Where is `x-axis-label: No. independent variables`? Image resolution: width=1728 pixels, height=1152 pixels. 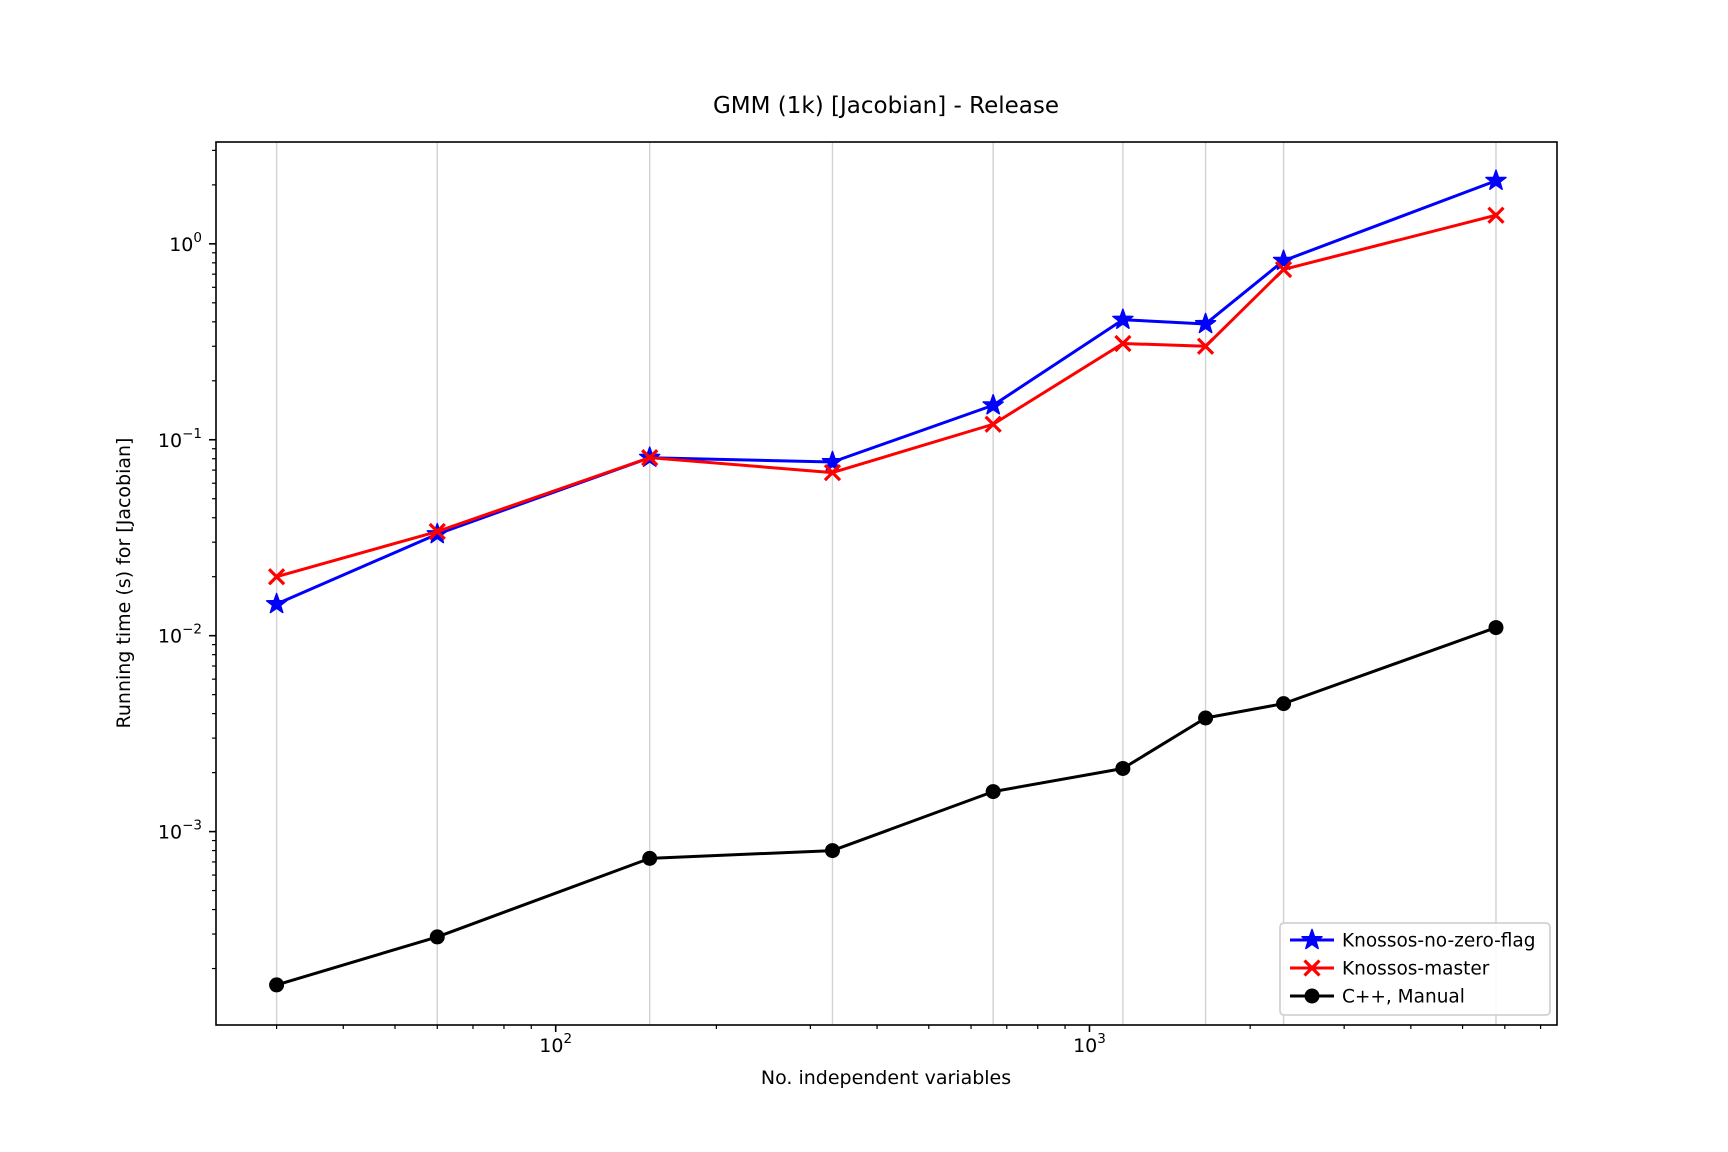
x-axis-label: No. independent variables is located at coordinates (886, 1078).